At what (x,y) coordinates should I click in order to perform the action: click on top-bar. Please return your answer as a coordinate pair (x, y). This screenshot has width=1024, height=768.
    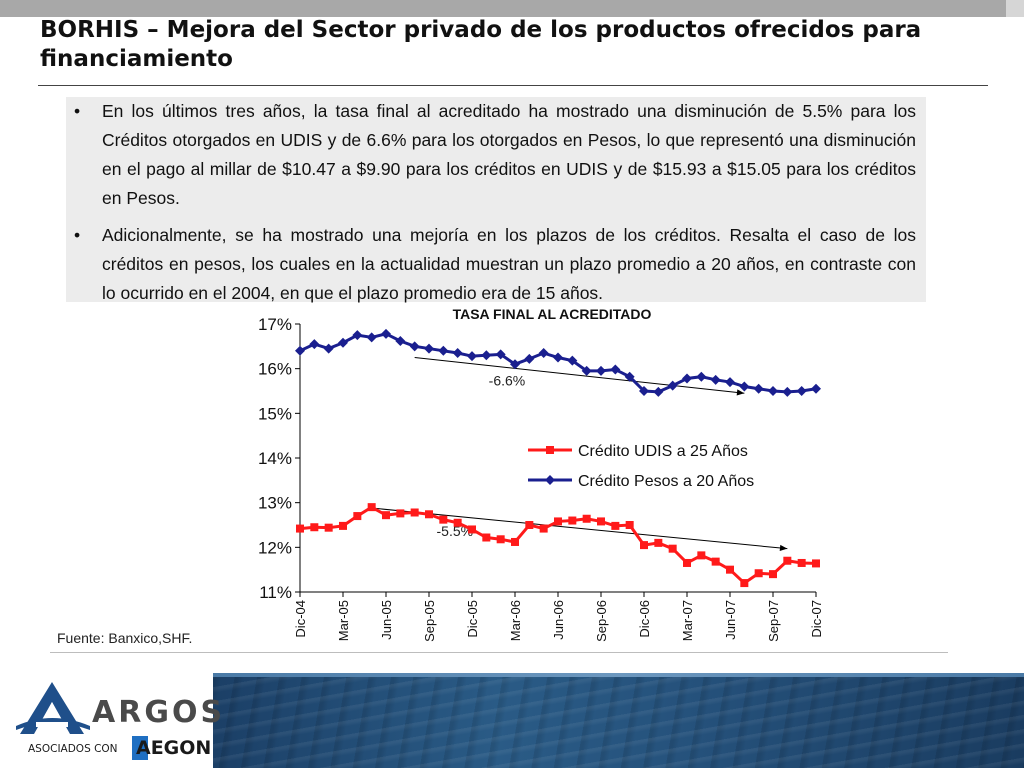
    Looking at the image, I should click on (512, 8).